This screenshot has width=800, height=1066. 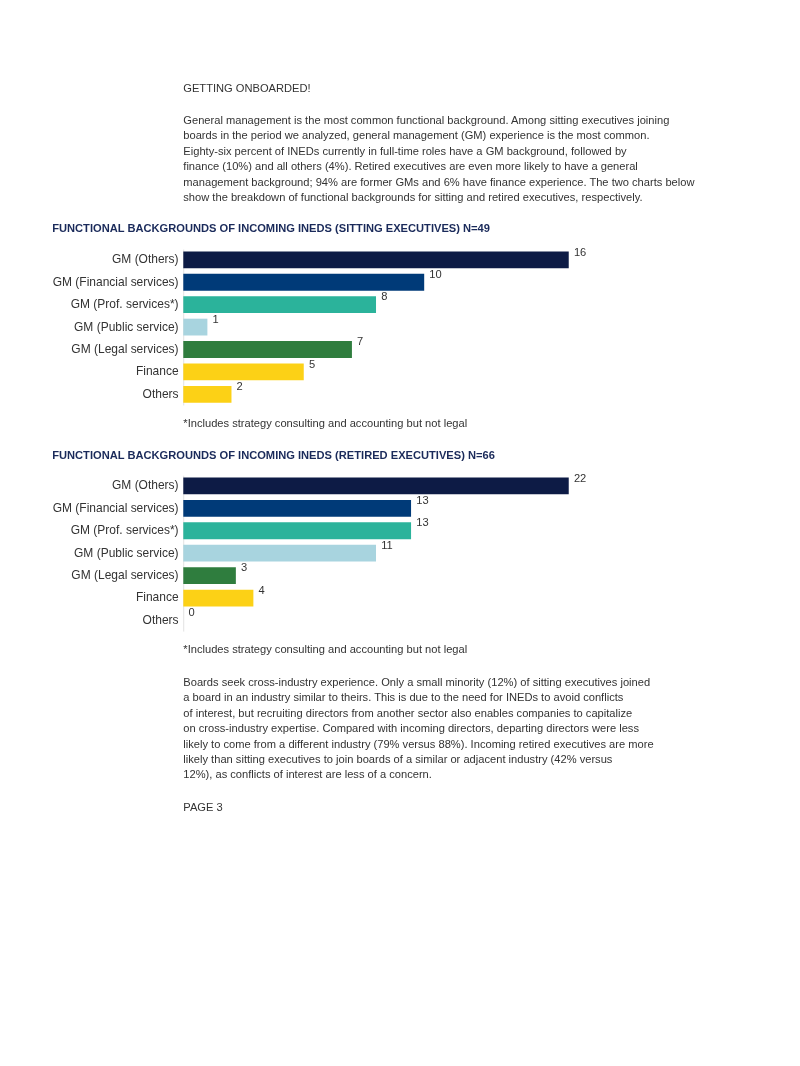 I want to click on data-label: 4, so click(x=261, y=589).